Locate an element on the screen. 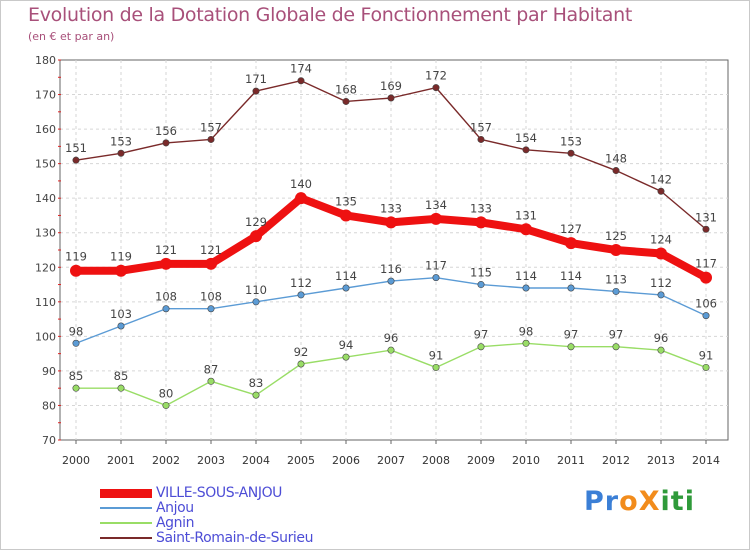 This screenshot has width=750, height=550. data-label: 157 is located at coordinates (481, 127).